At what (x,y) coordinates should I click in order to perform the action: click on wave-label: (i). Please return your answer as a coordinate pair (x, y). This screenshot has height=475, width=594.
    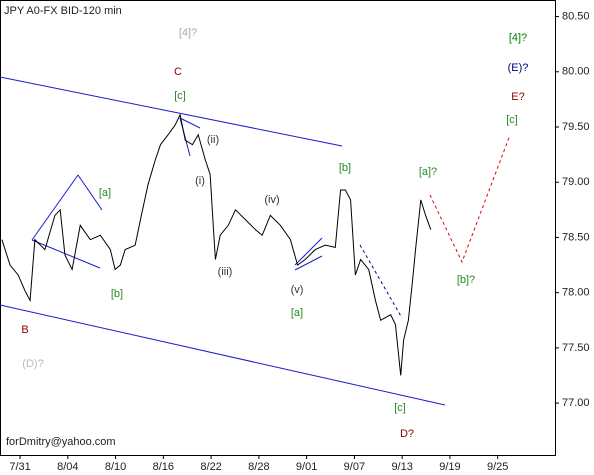
    Looking at the image, I should click on (200, 181).